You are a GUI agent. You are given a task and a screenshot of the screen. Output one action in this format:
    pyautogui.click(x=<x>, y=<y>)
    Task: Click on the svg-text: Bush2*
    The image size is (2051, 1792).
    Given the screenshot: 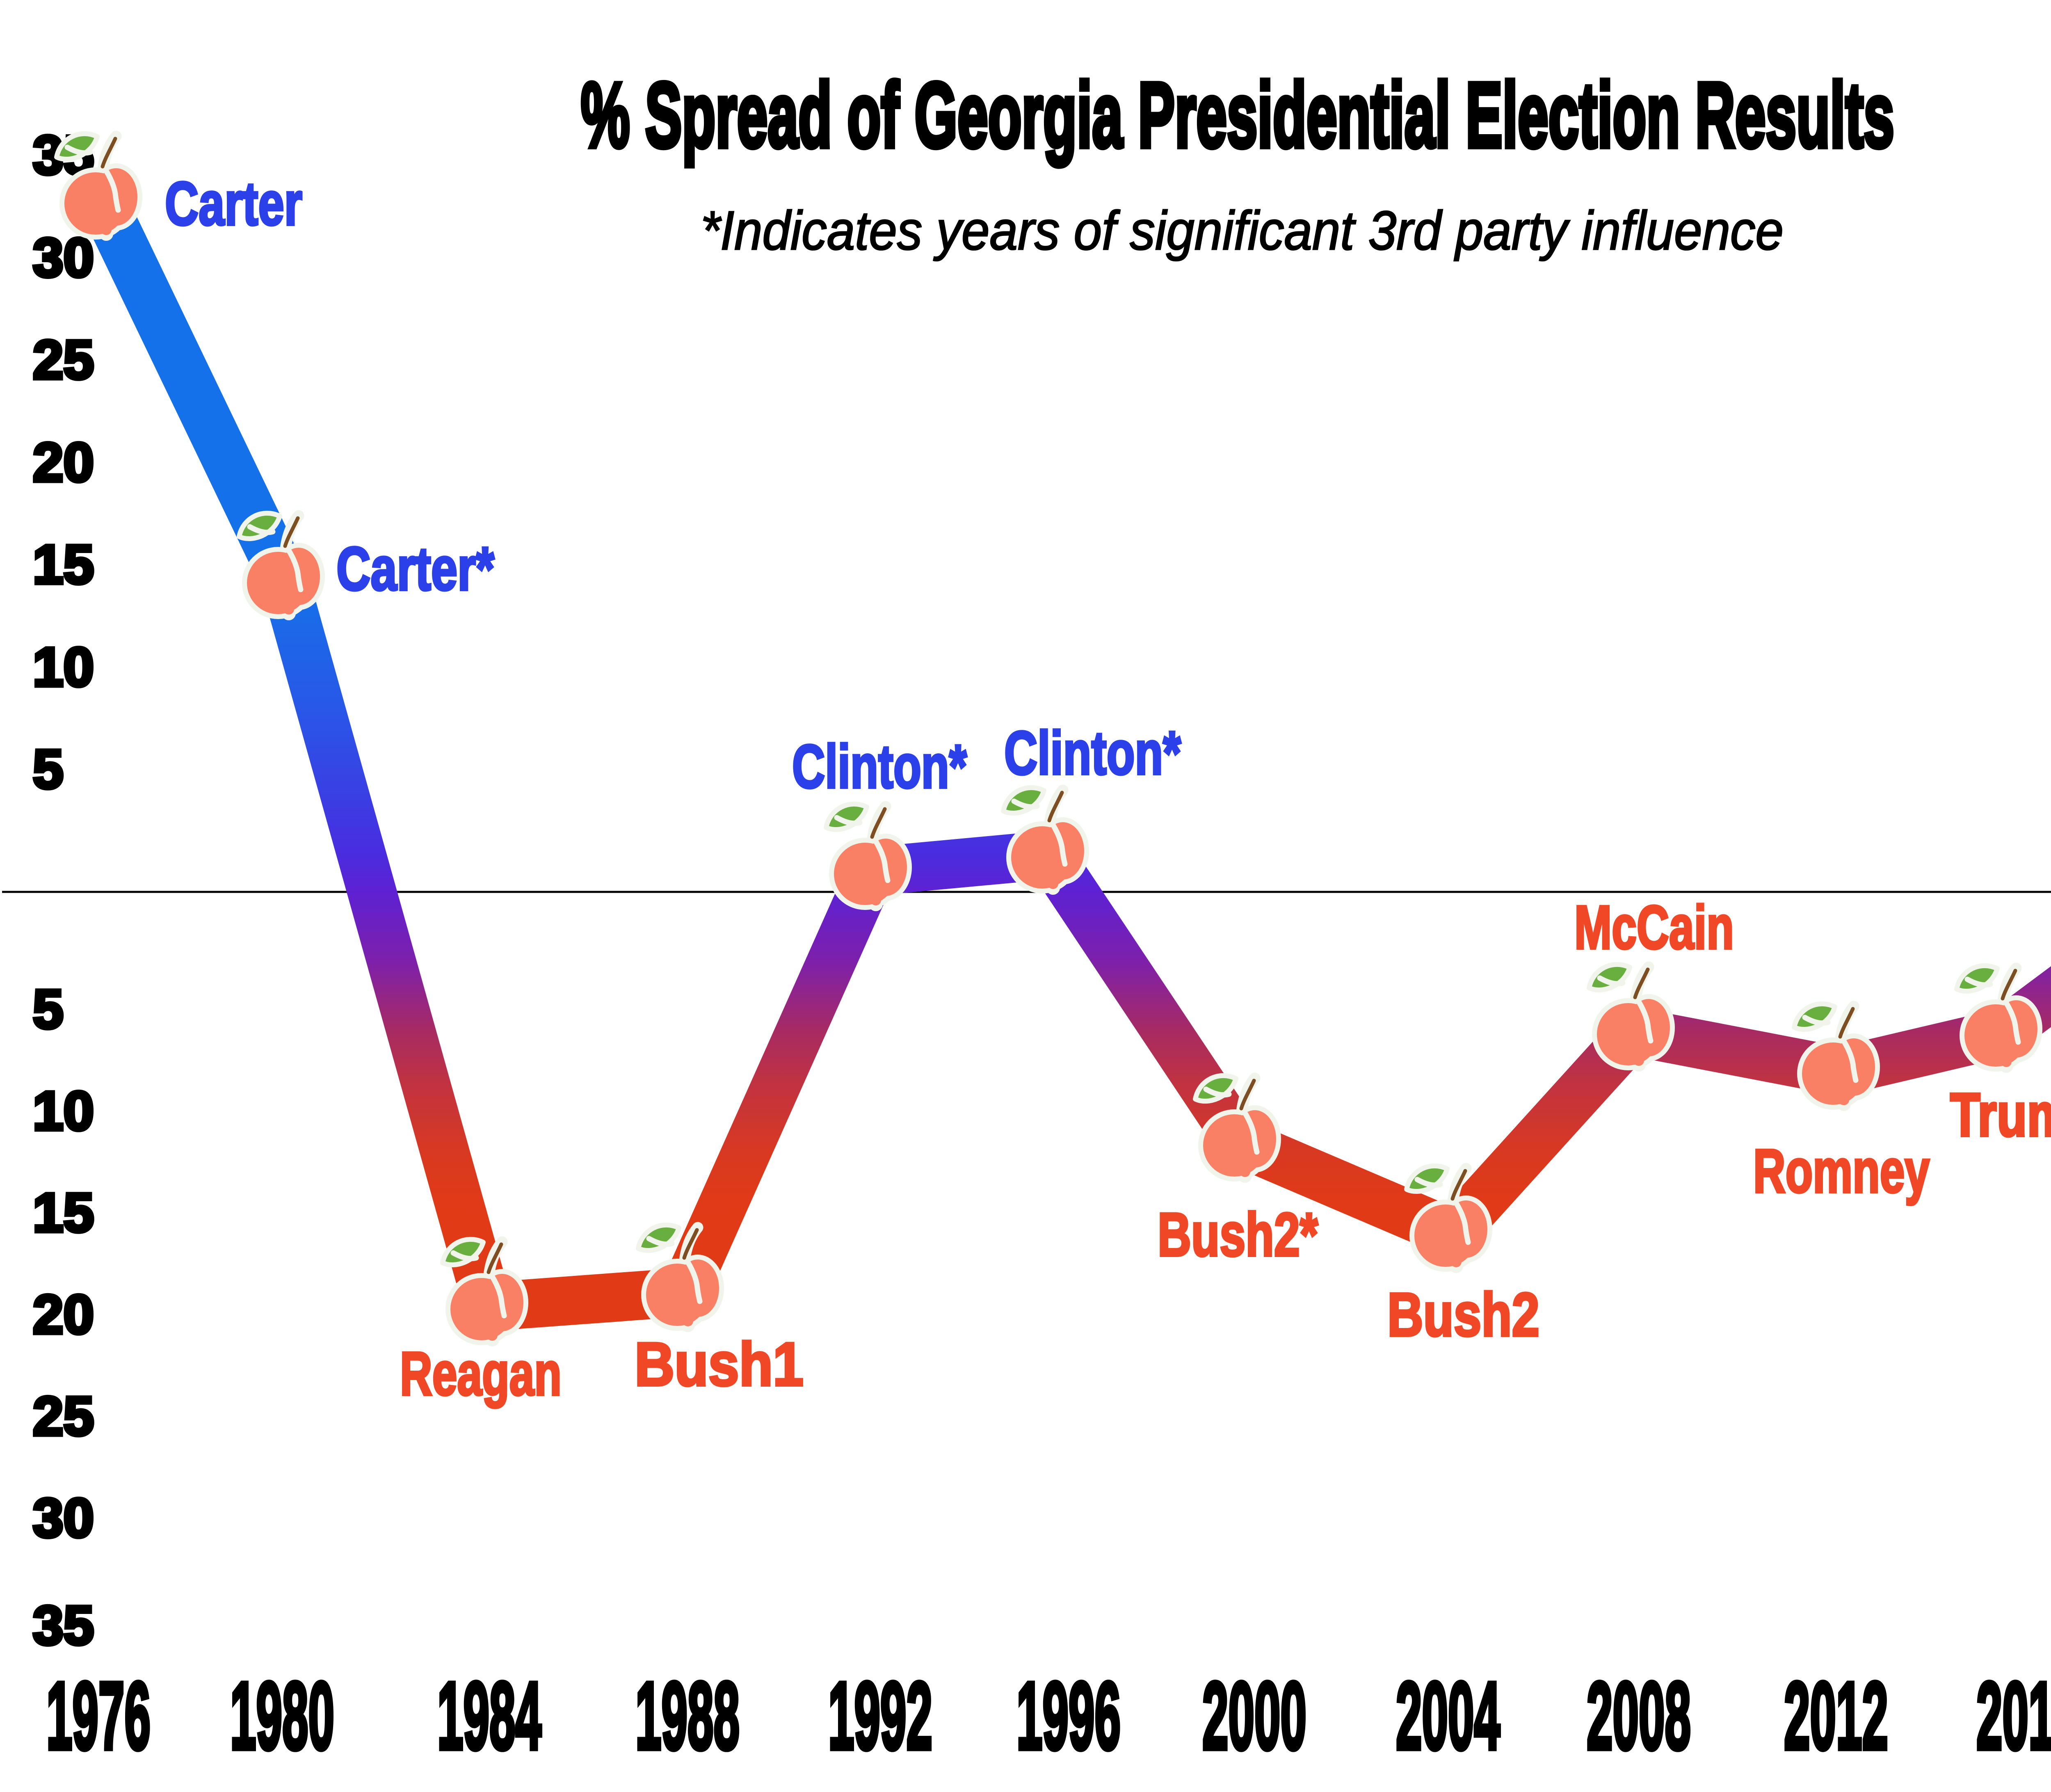 What is the action you would take?
    pyautogui.click(x=1238, y=1234)
    